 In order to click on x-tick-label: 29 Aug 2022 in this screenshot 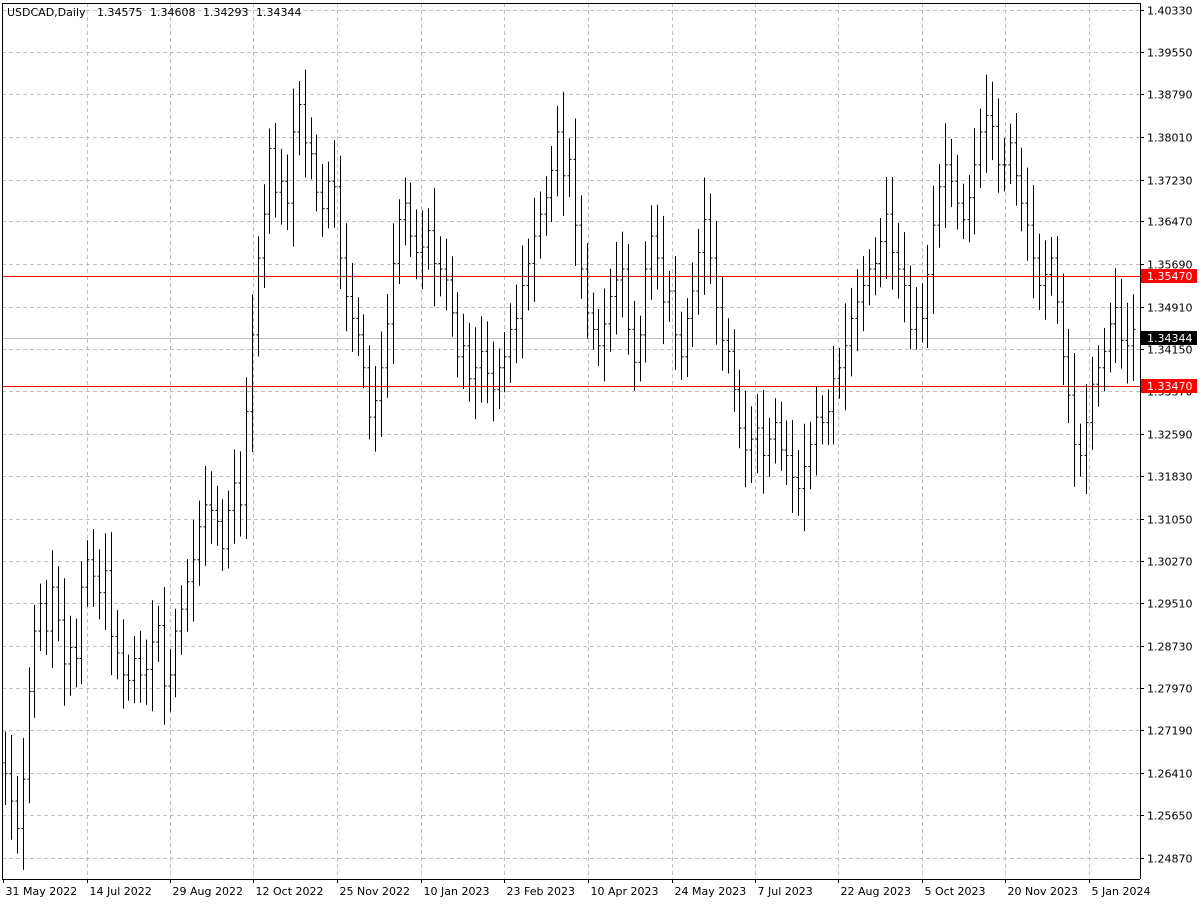, I will do `click(208, 891)`.